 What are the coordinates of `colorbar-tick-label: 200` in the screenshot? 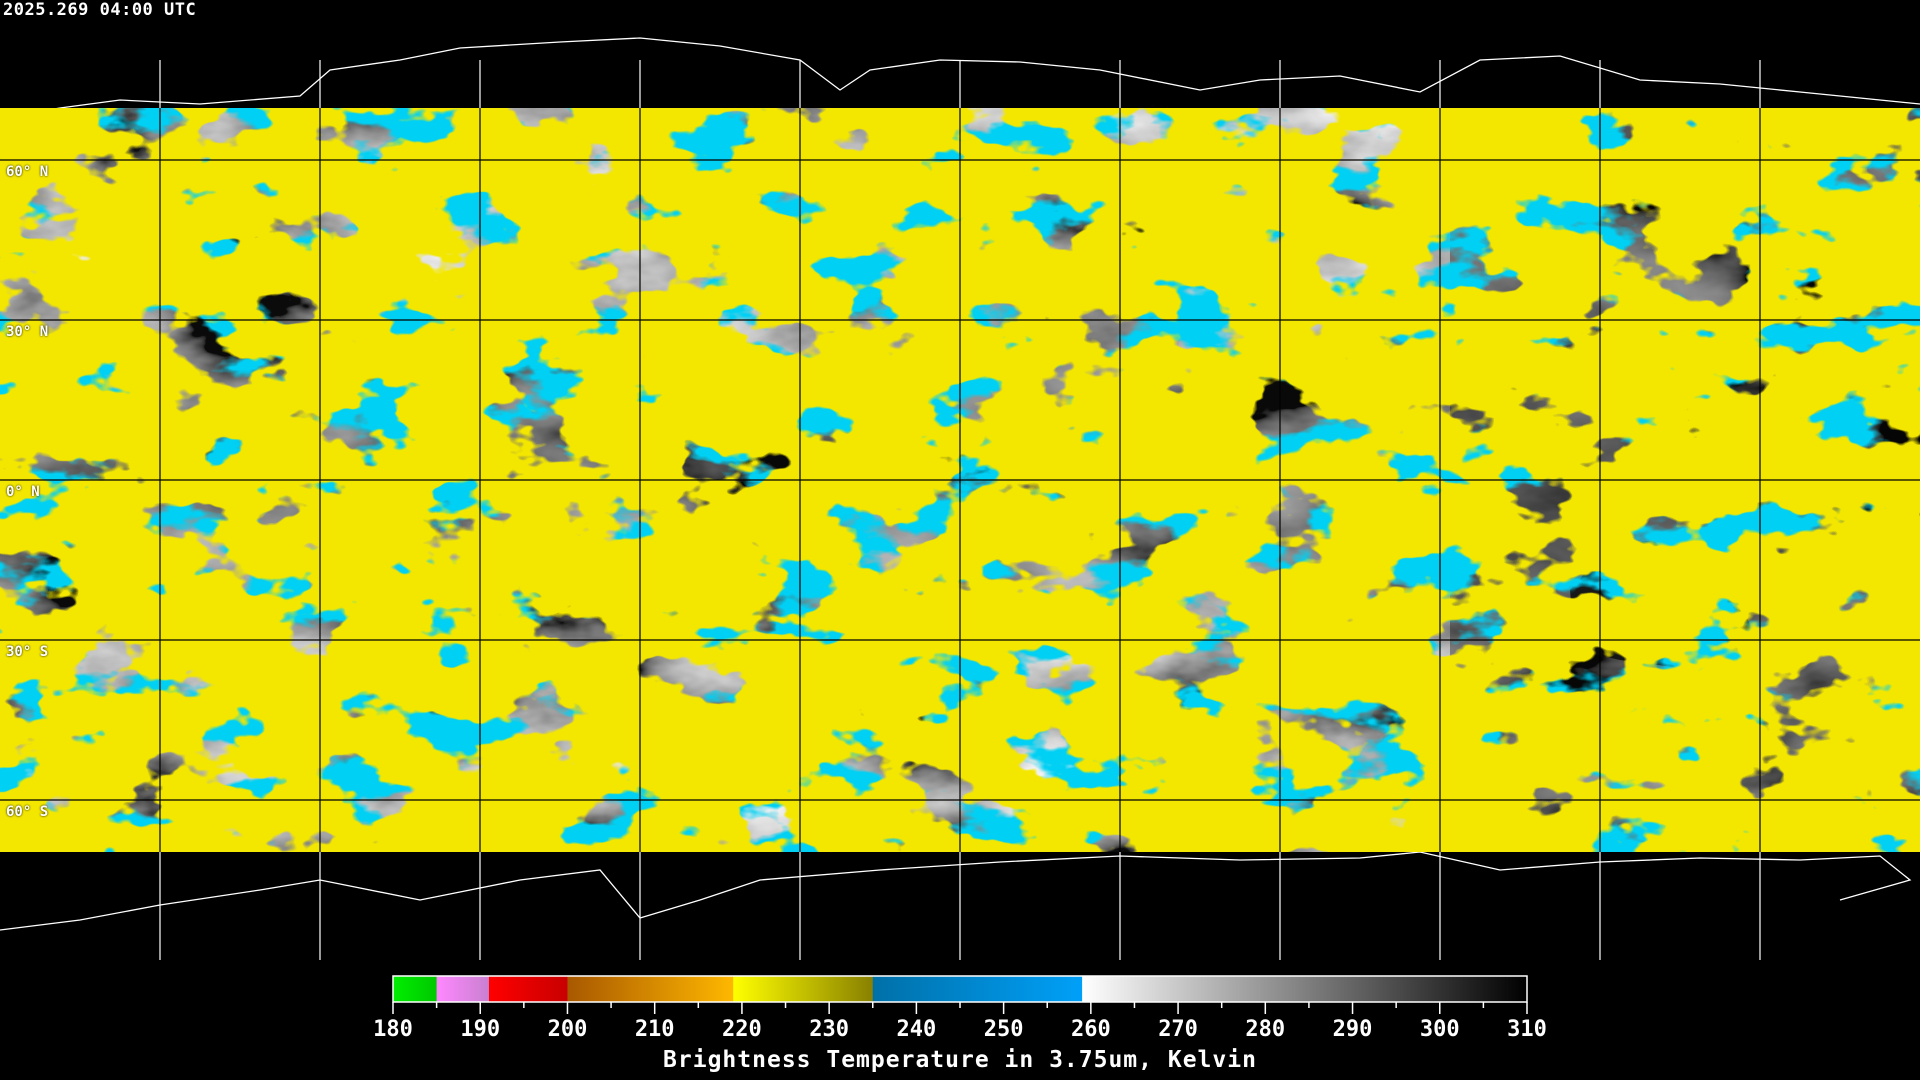 It's located at (568, 1029).